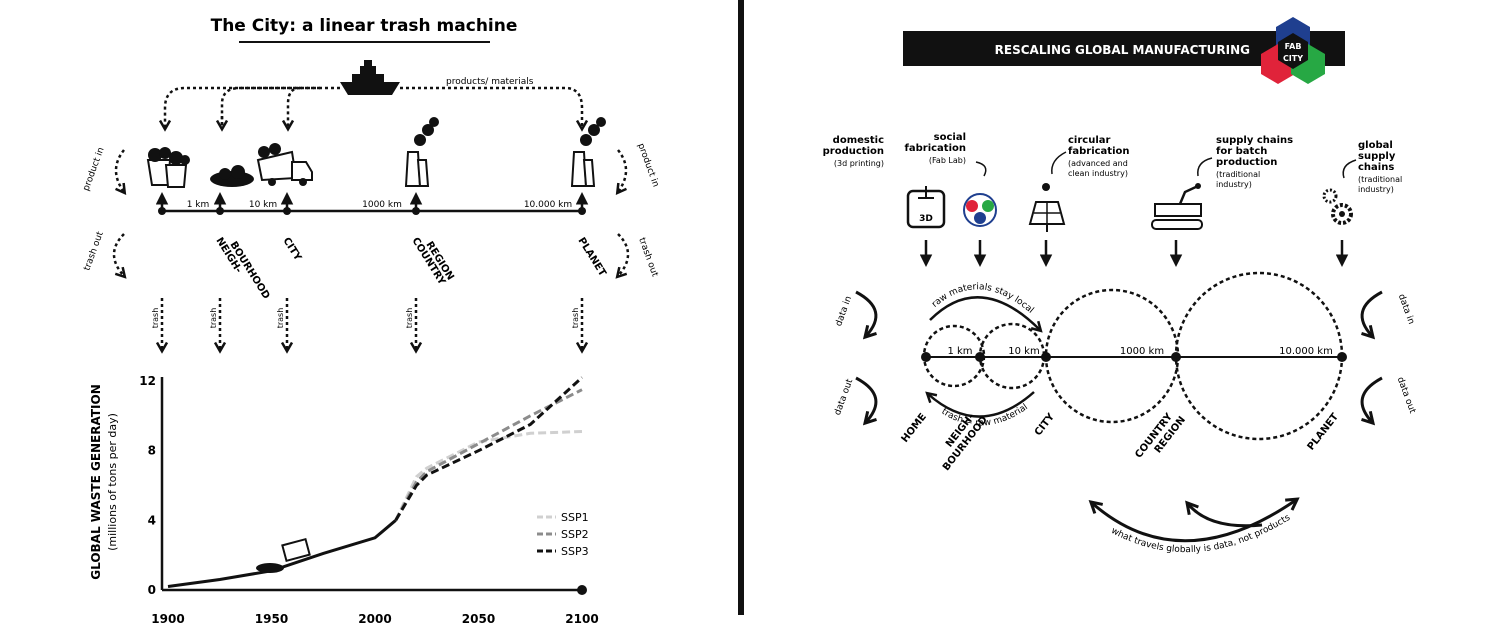  What do you see at coordinates (1377, 156) in the screenshot?
I see `category-title-4: supply` at bounding box center [1377, 156].